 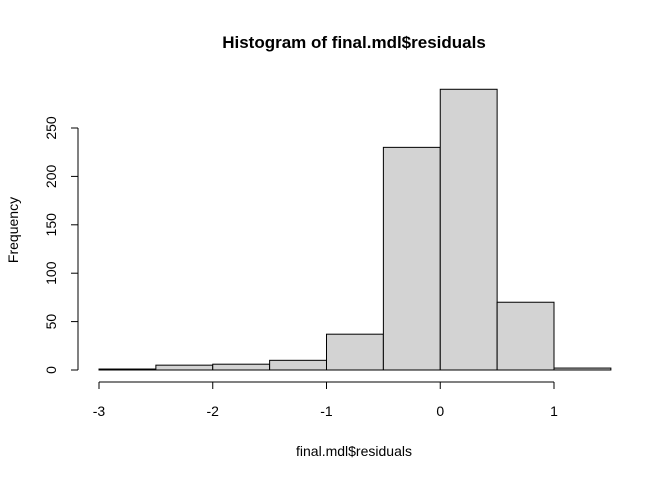 What do you see at coordinates (440, 411) in the screenshot?
I see `x-tick-label: 0` at bounding box center [440, 411].